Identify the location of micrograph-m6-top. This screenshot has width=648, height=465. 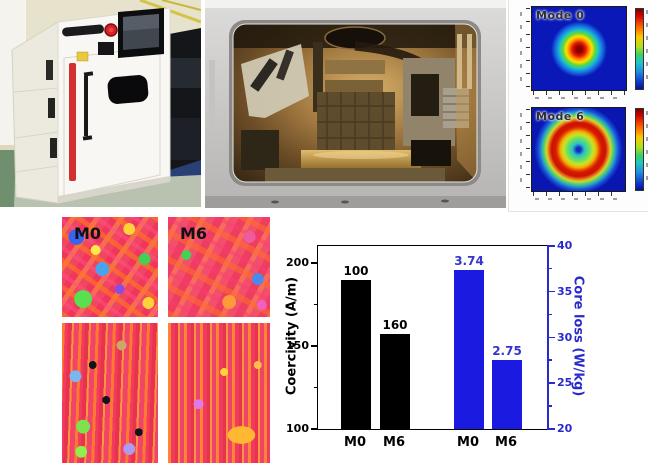
(219, 267).